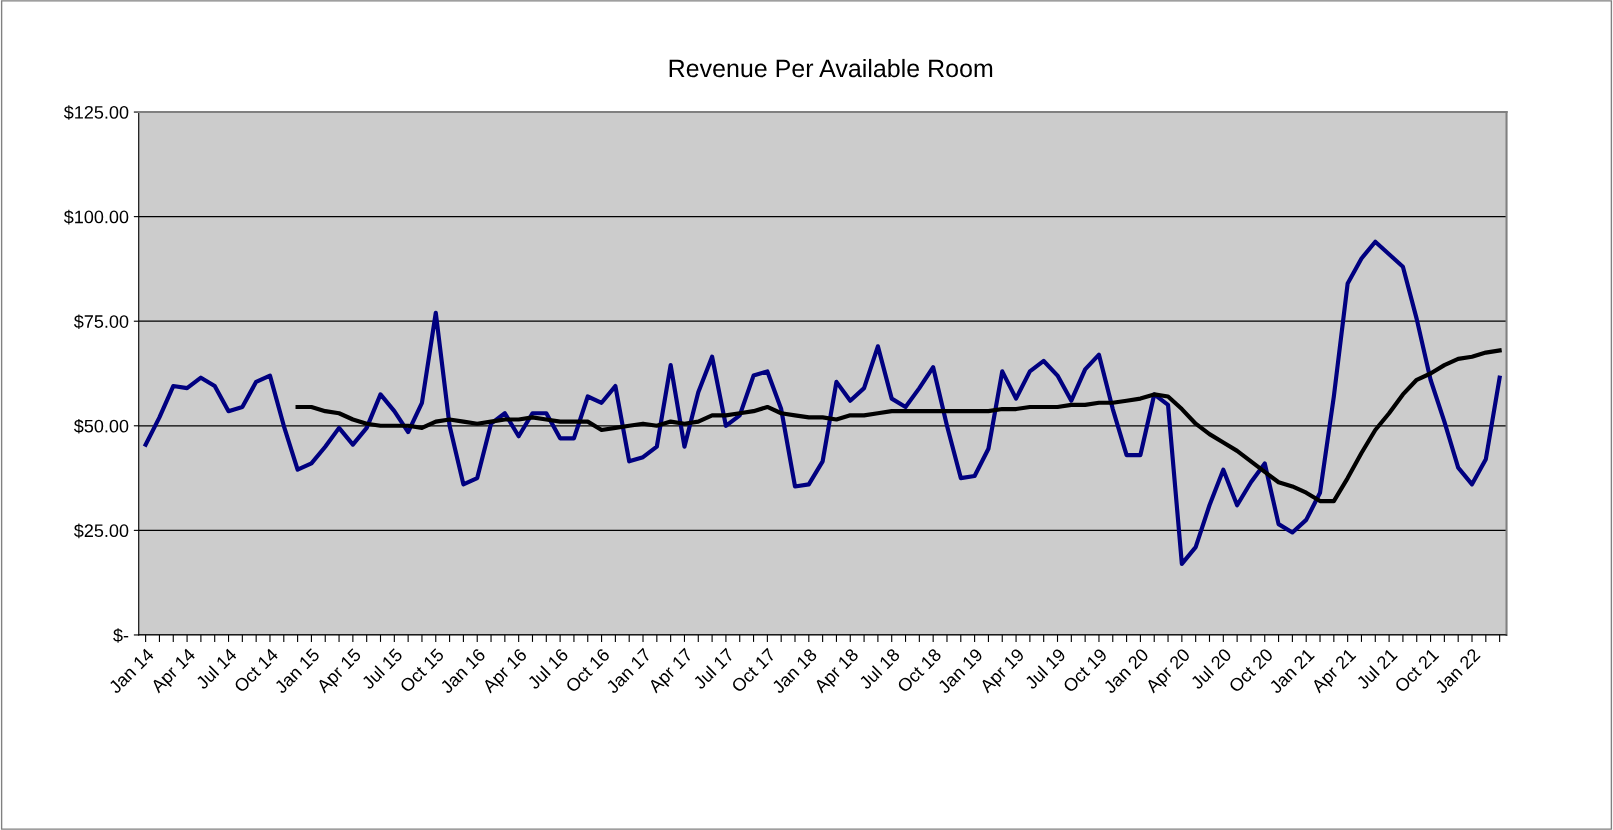  Describe the element at coordinates (101, 531) in the screenshot. I see `y-tick-label: $25.00` at that location.